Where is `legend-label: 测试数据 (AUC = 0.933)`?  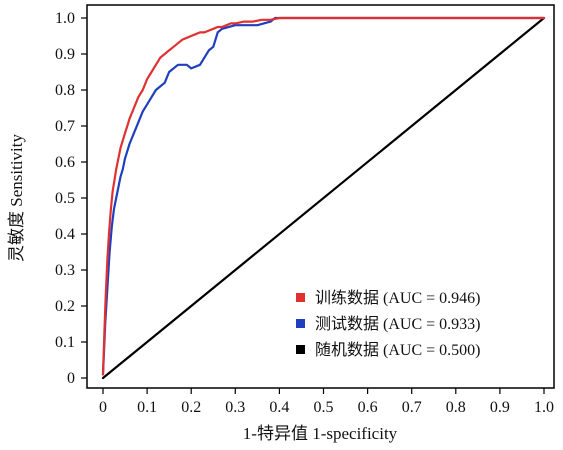
legend-label: 测试数据 (AUC = 0.933) is located at coordinates (397, 324).